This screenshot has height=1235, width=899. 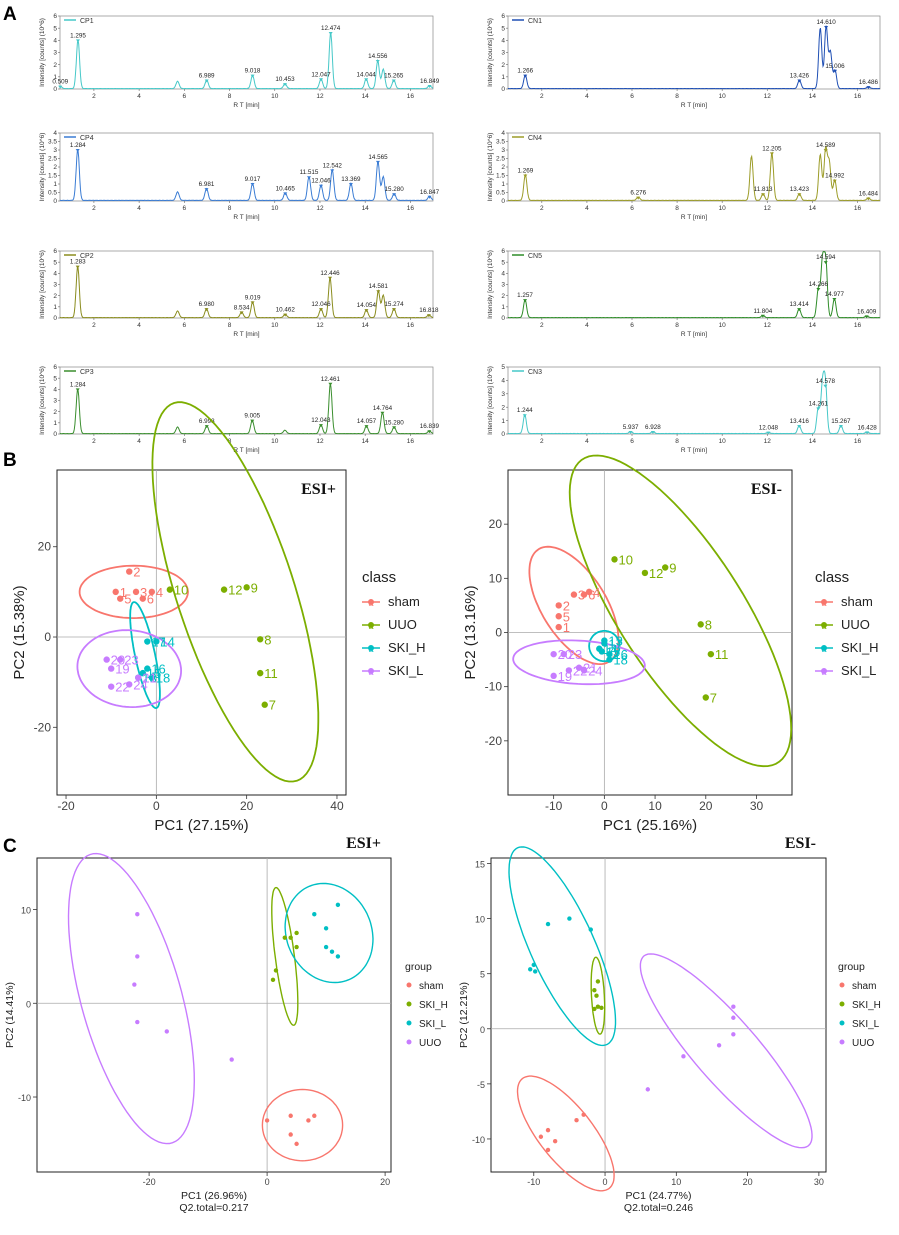 What do you see at coordinates (321, 420) in the screenshot?
I see `peak-label: 12.043` at bounding box center [321, 420].